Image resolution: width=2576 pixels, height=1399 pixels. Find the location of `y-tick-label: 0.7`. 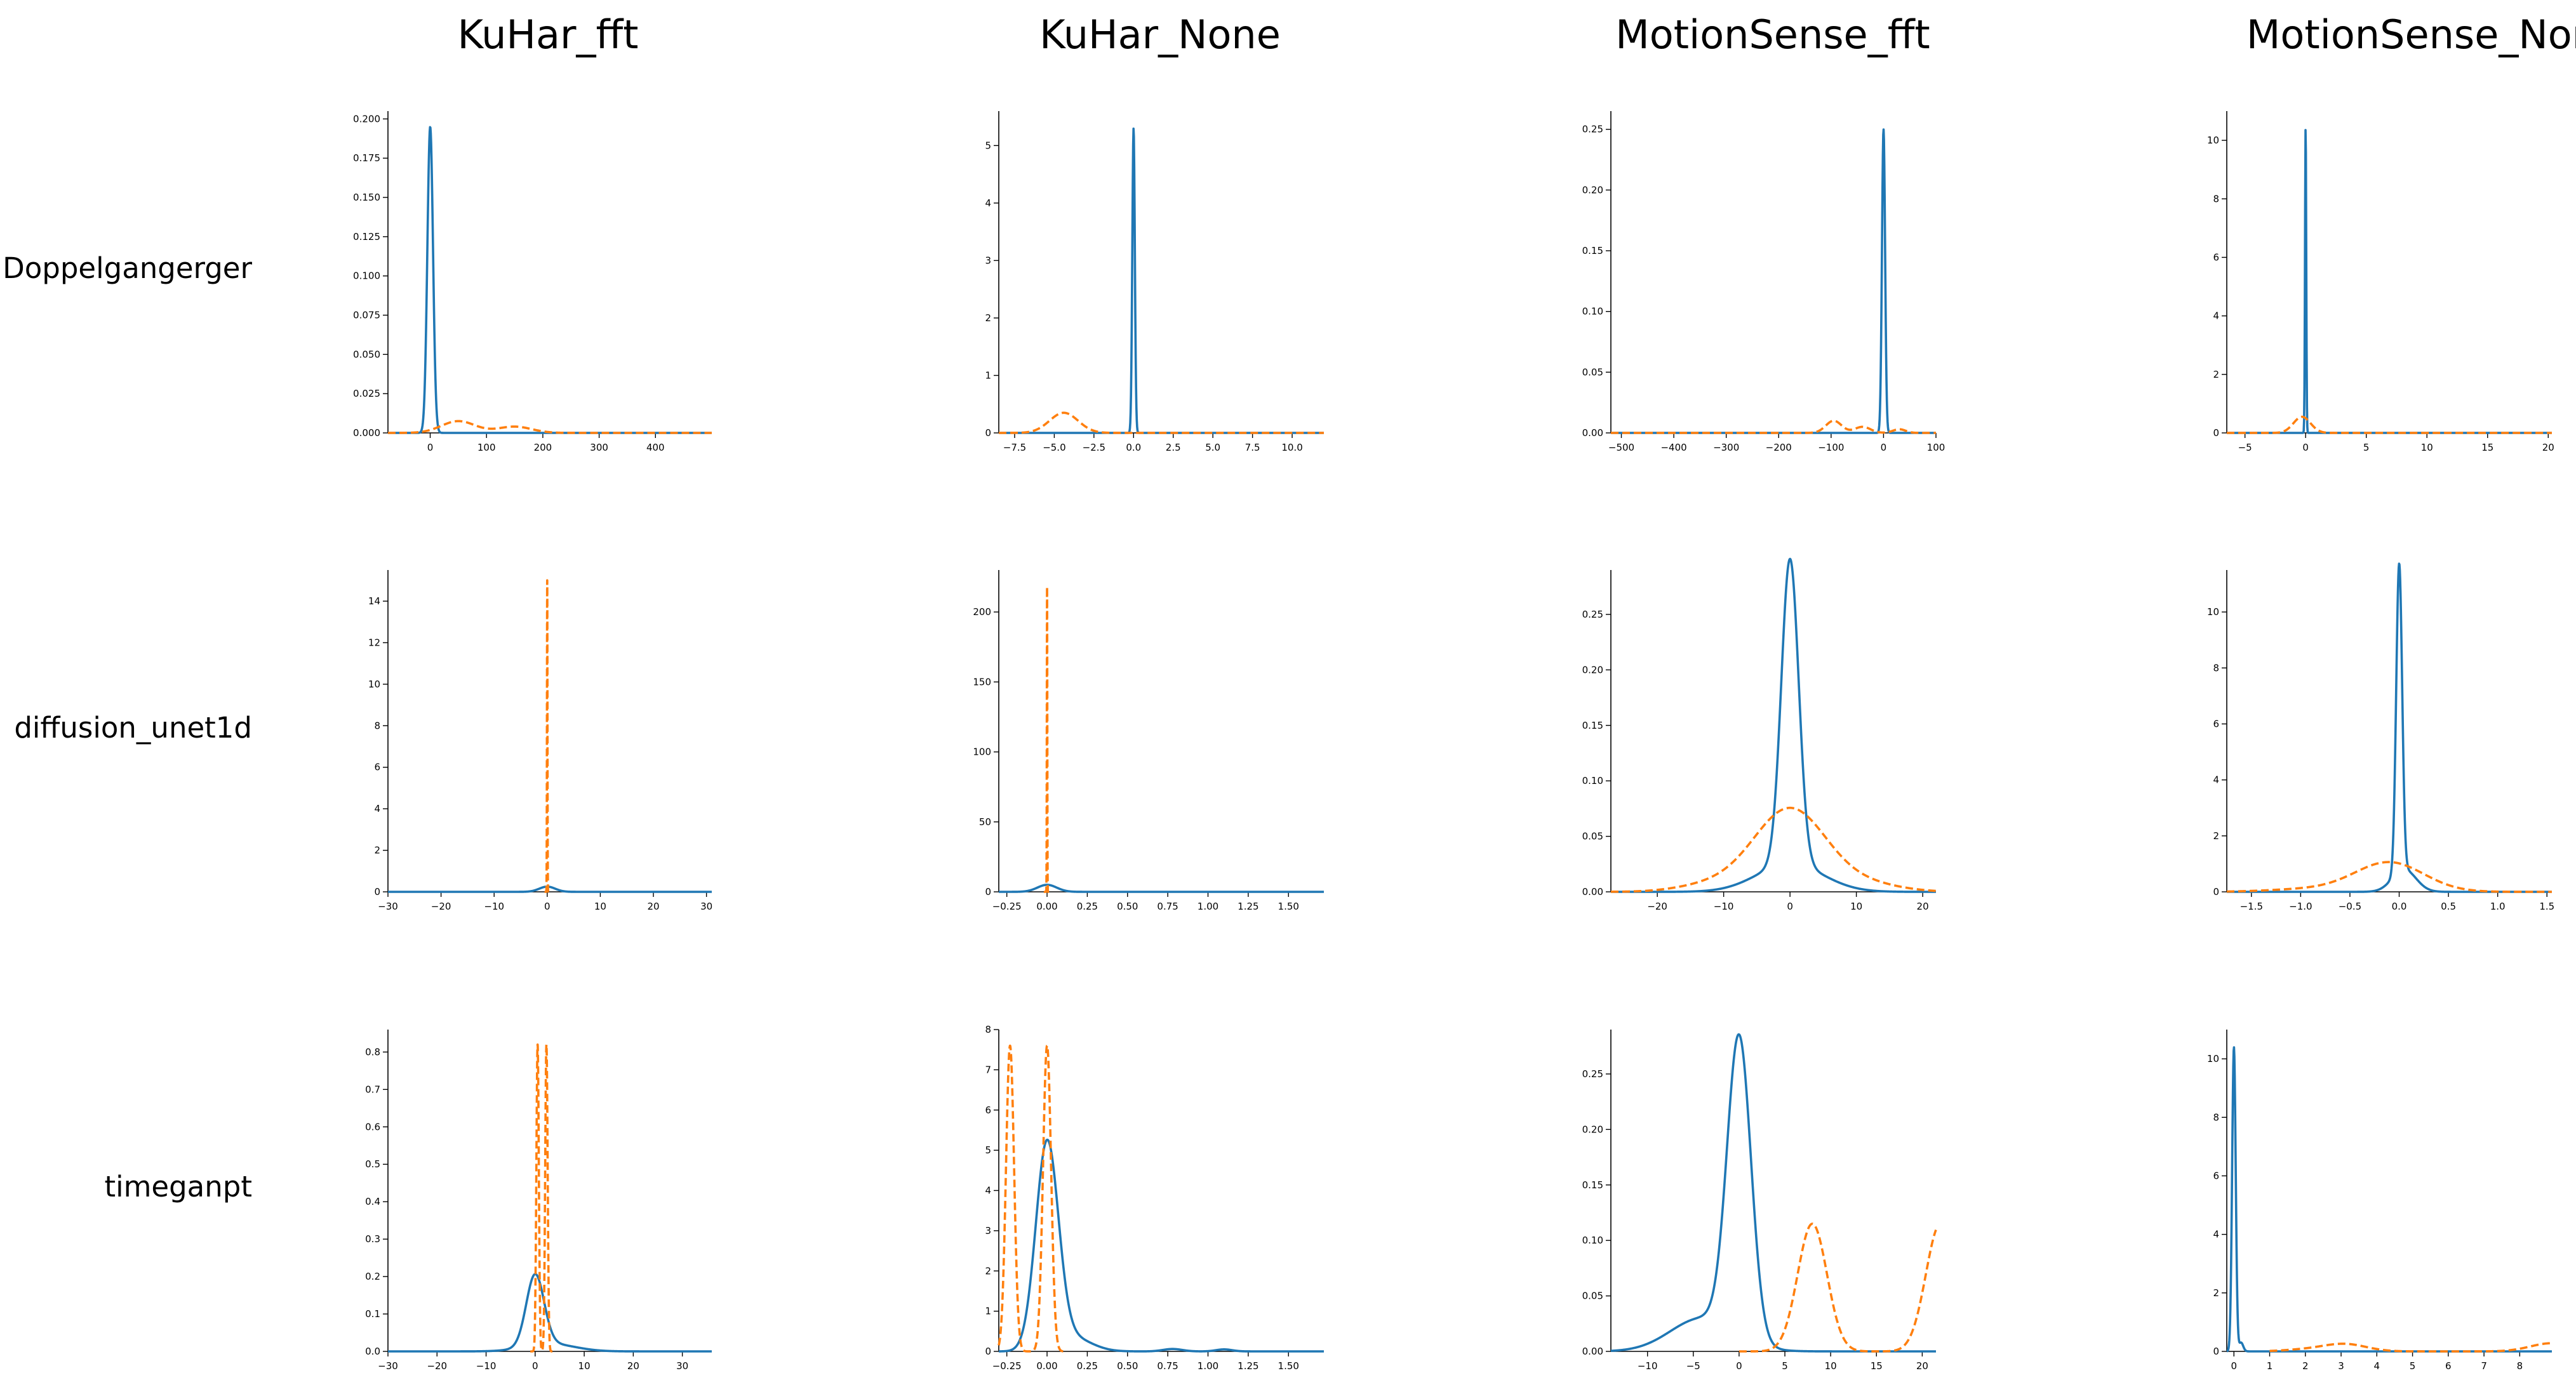

y-tick-label: 0.7 is located at coordinates (372, 1089).